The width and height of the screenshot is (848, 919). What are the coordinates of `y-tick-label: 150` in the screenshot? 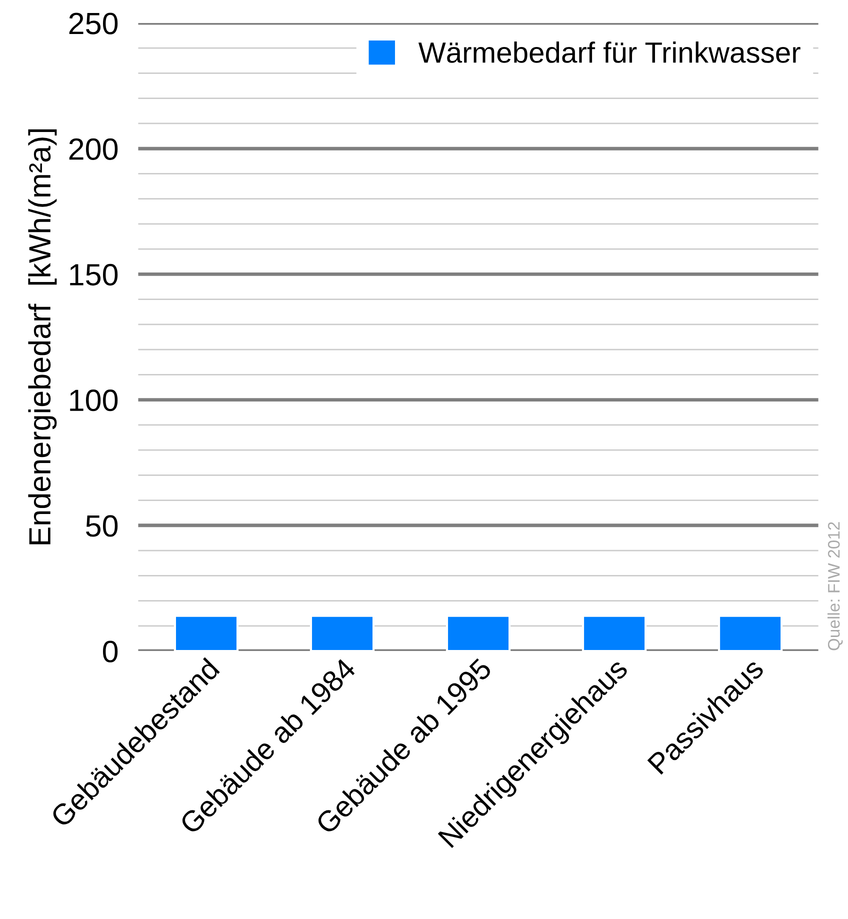 It's located at (94, 275).